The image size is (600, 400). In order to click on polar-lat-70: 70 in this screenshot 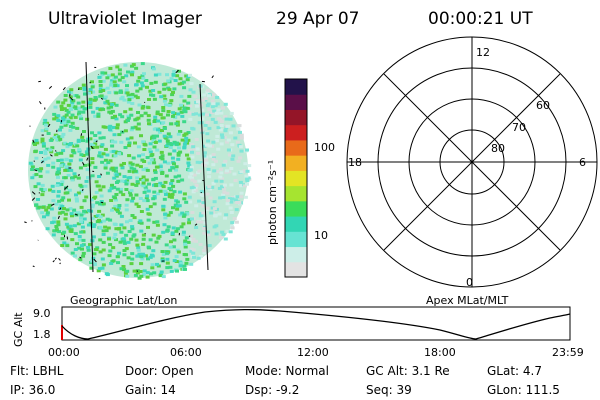, I will do `click(519, 127)`.